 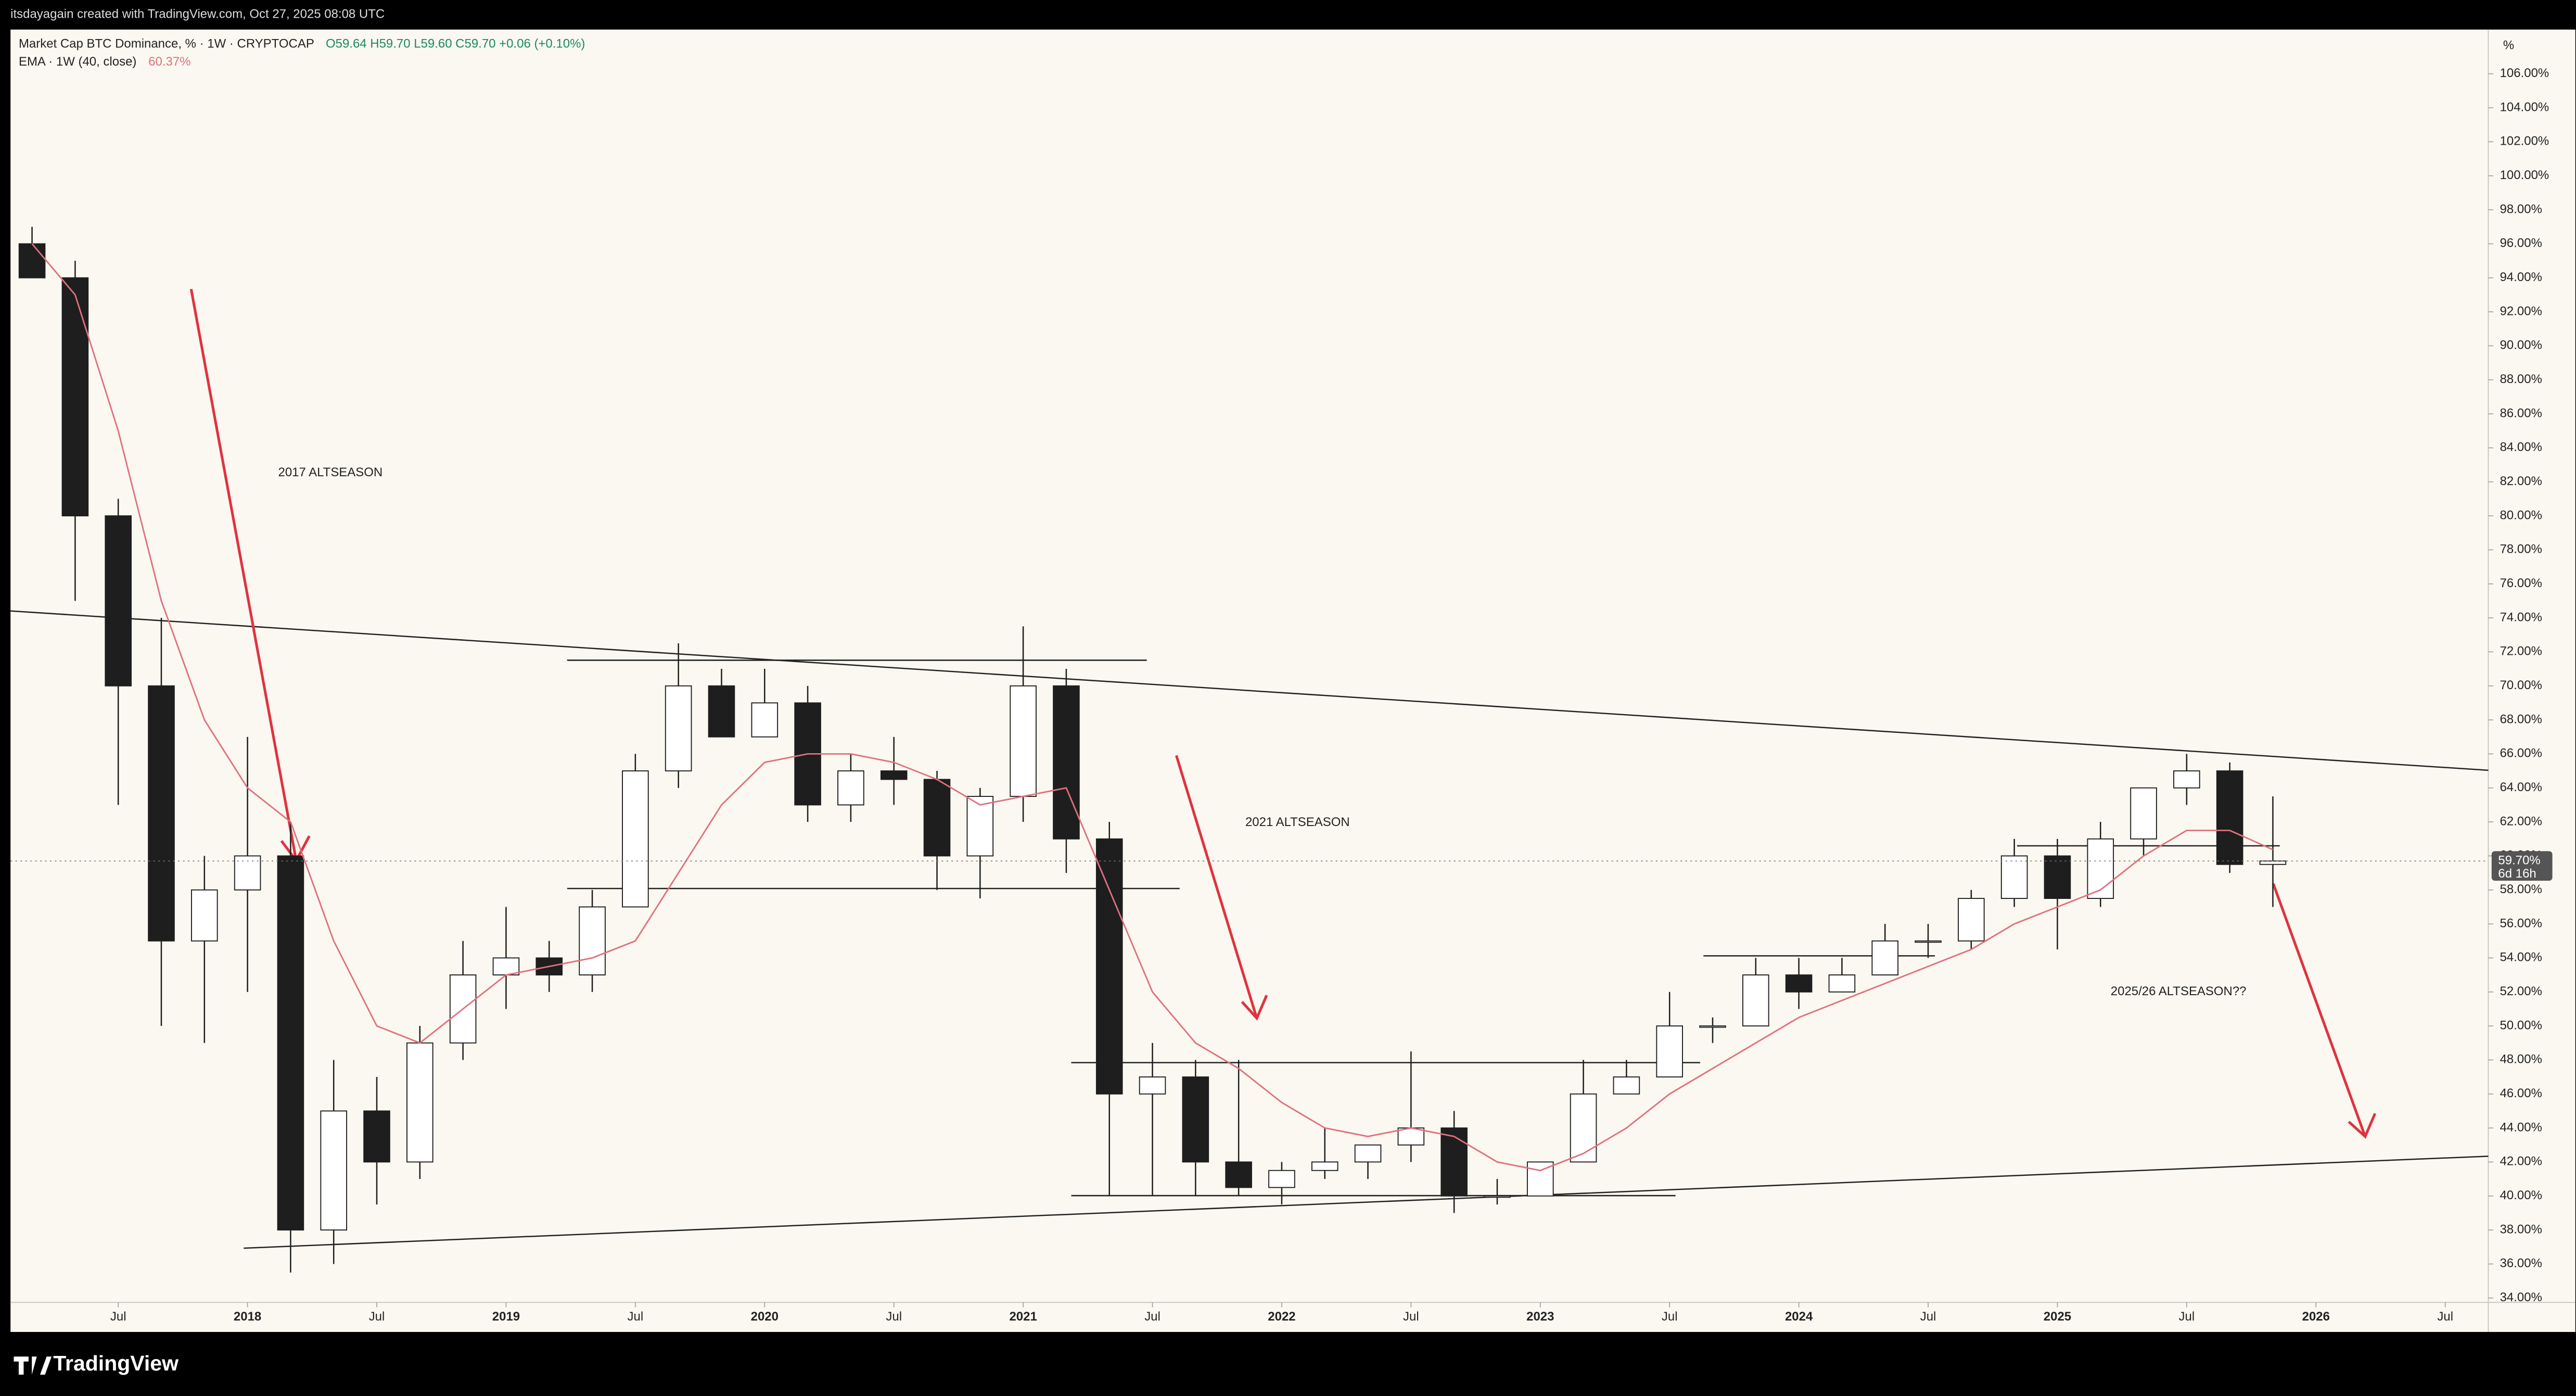 What do you see at coordinates (2521, 1059) in the screenshot?
I see `y-tick-label: 48.00%` at bounding box center [2521, 1059].